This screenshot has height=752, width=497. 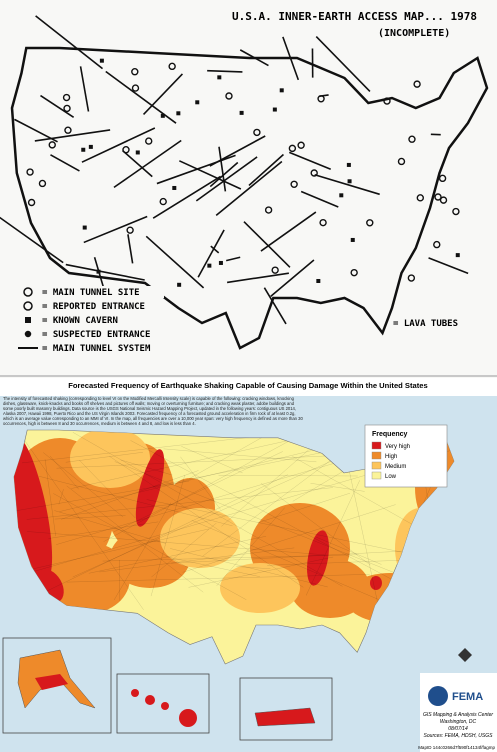 I want to click on map-id: MapID 144c0266d7f590f14134f/fagmp, so click(x=456, y=747).